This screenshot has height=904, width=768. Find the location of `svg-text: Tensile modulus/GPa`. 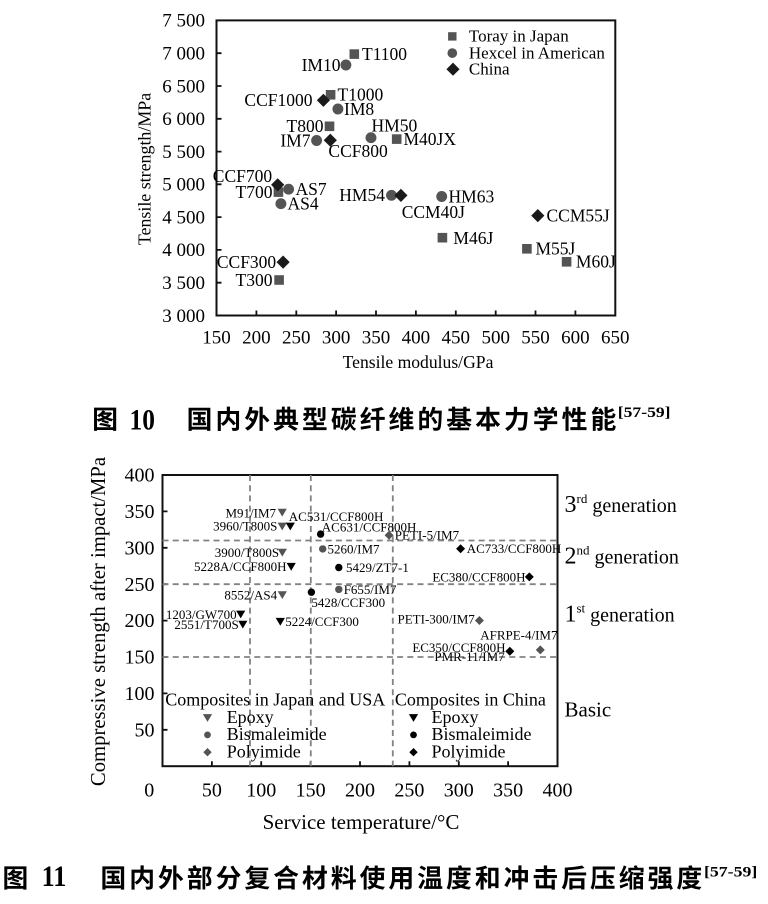

svg-text: Tensile modulus/GPa is located at coordinates (418, 362).